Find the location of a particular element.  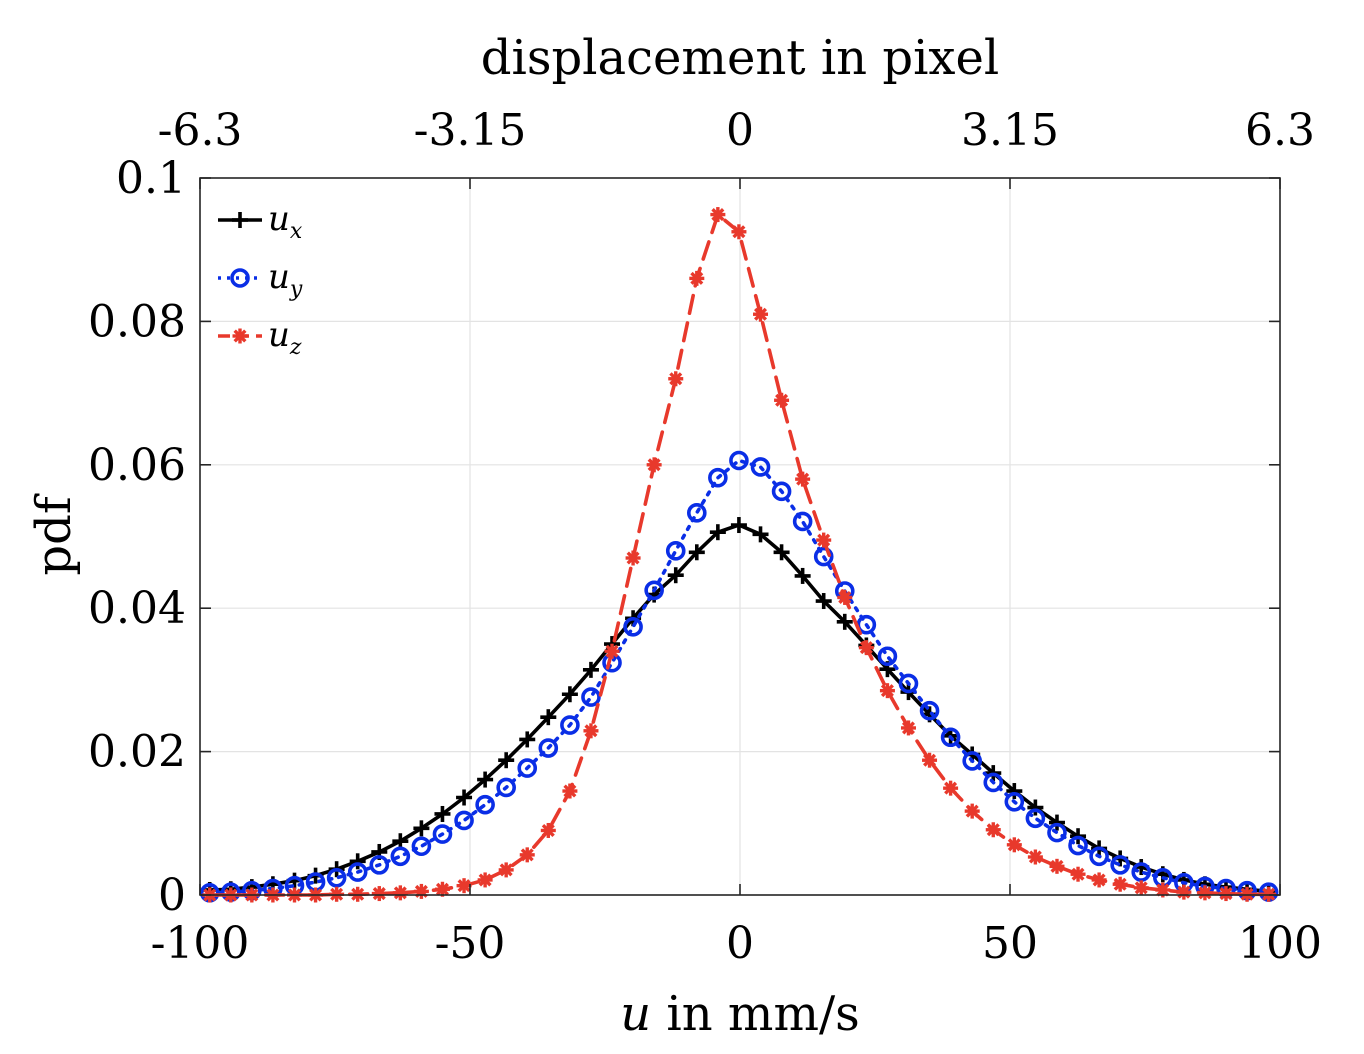

y-tick-label: 0.04 is located at coordinates (137, 608).